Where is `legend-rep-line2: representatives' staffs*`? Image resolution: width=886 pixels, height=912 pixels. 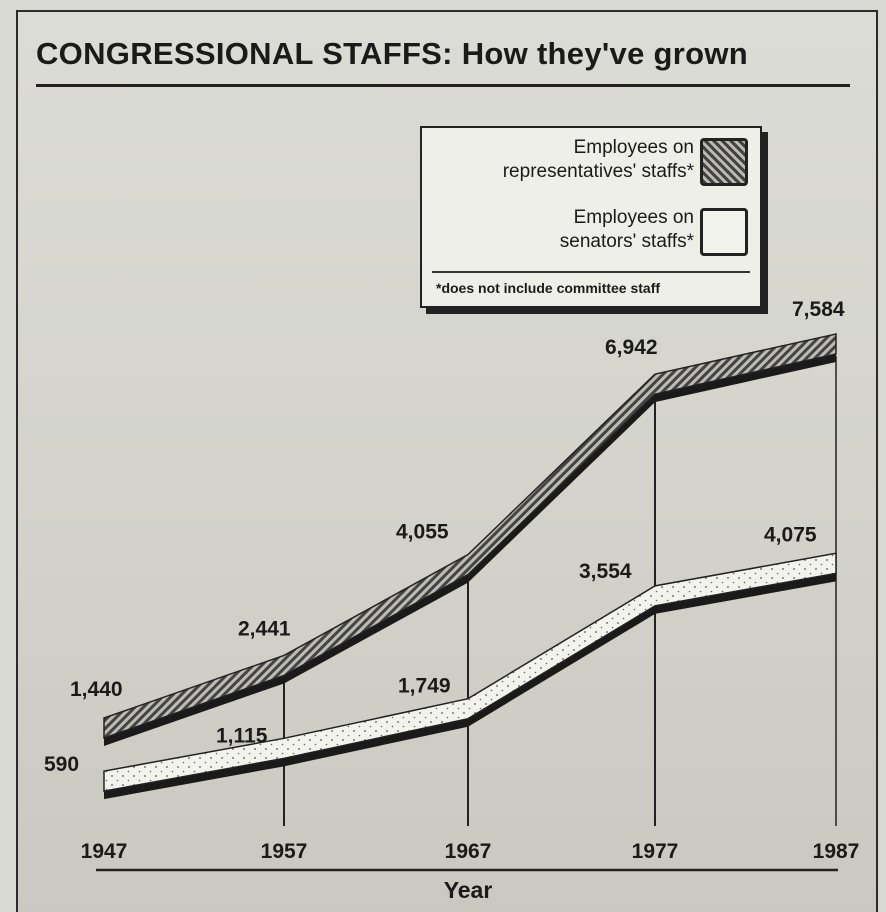
legend-rep-line2: representatives' staffs* is located at coordinates (598, 171).